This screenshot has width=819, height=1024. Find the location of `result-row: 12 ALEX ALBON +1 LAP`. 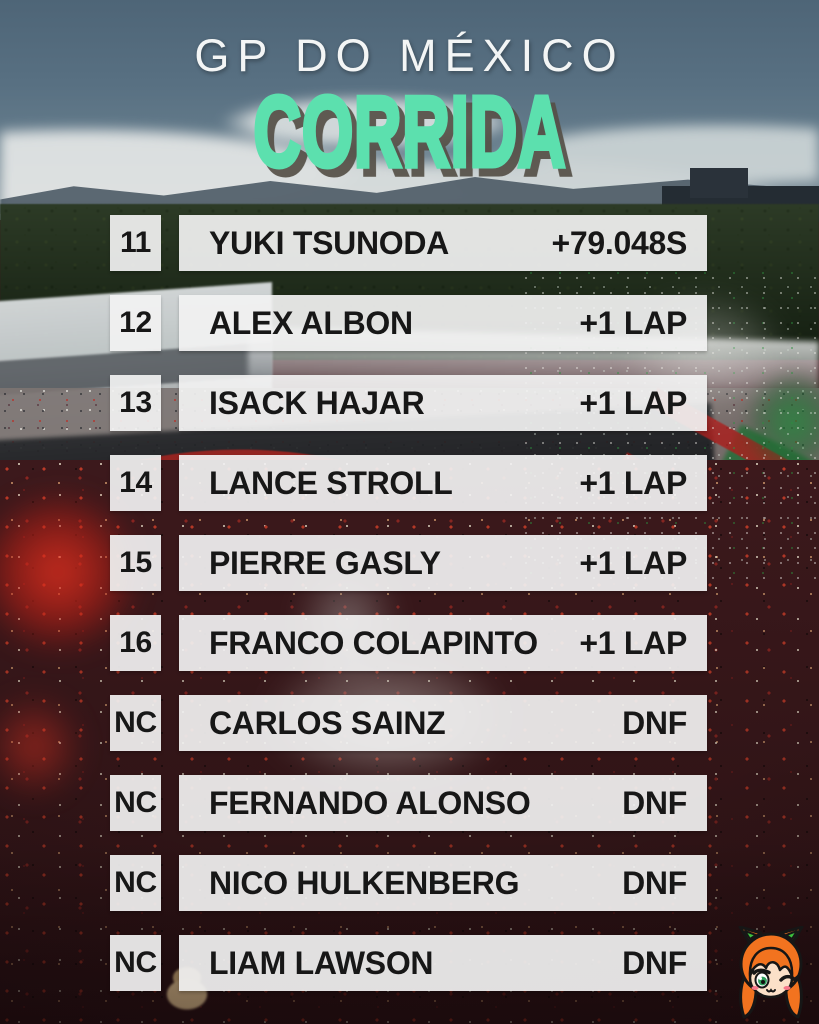

result-row: 12 ALEX ALBON +1 LAP is located at coordinates (408, 323).